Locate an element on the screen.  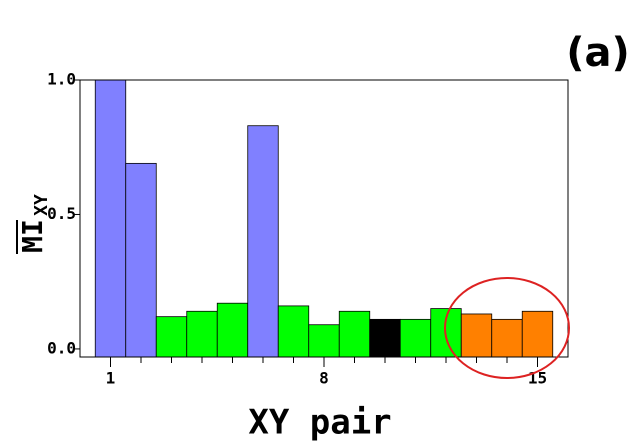
y-axis-label: MI XY is located at coordinates (34, 224).